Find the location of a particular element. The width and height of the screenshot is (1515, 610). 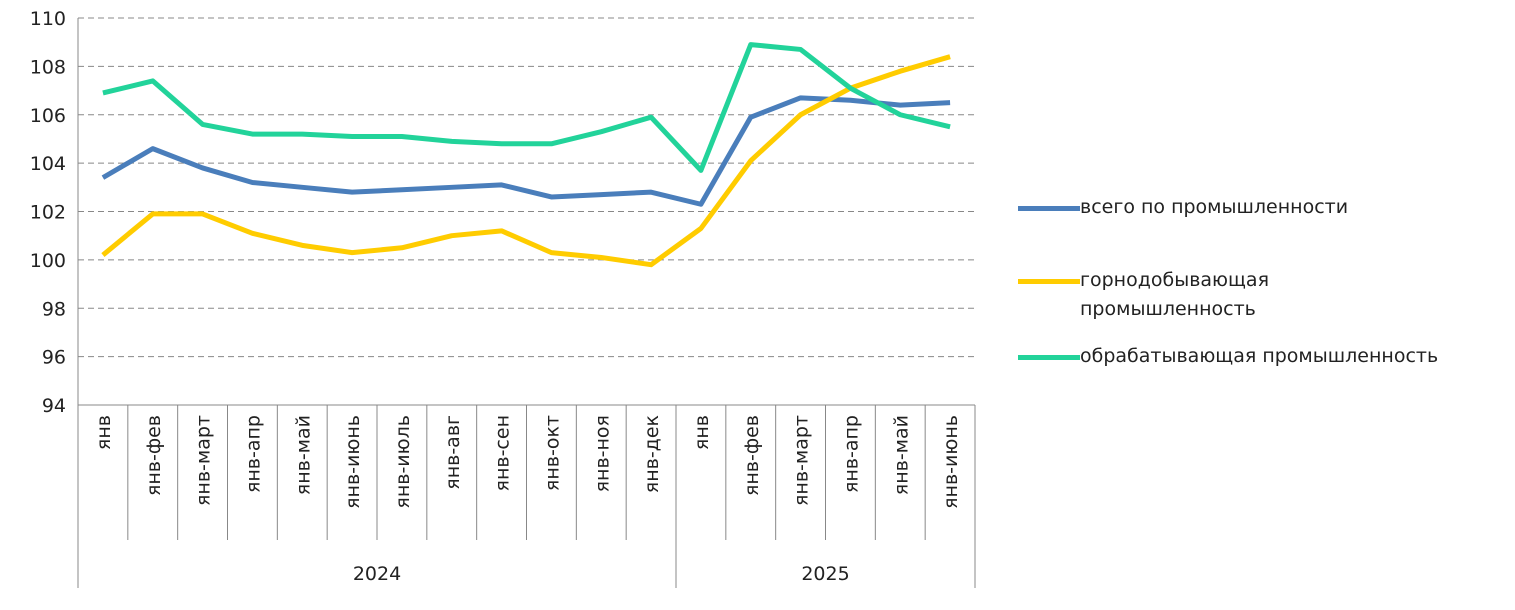

legend-item: обрабатывающая промышленность is located at coordinates (1259, 356).